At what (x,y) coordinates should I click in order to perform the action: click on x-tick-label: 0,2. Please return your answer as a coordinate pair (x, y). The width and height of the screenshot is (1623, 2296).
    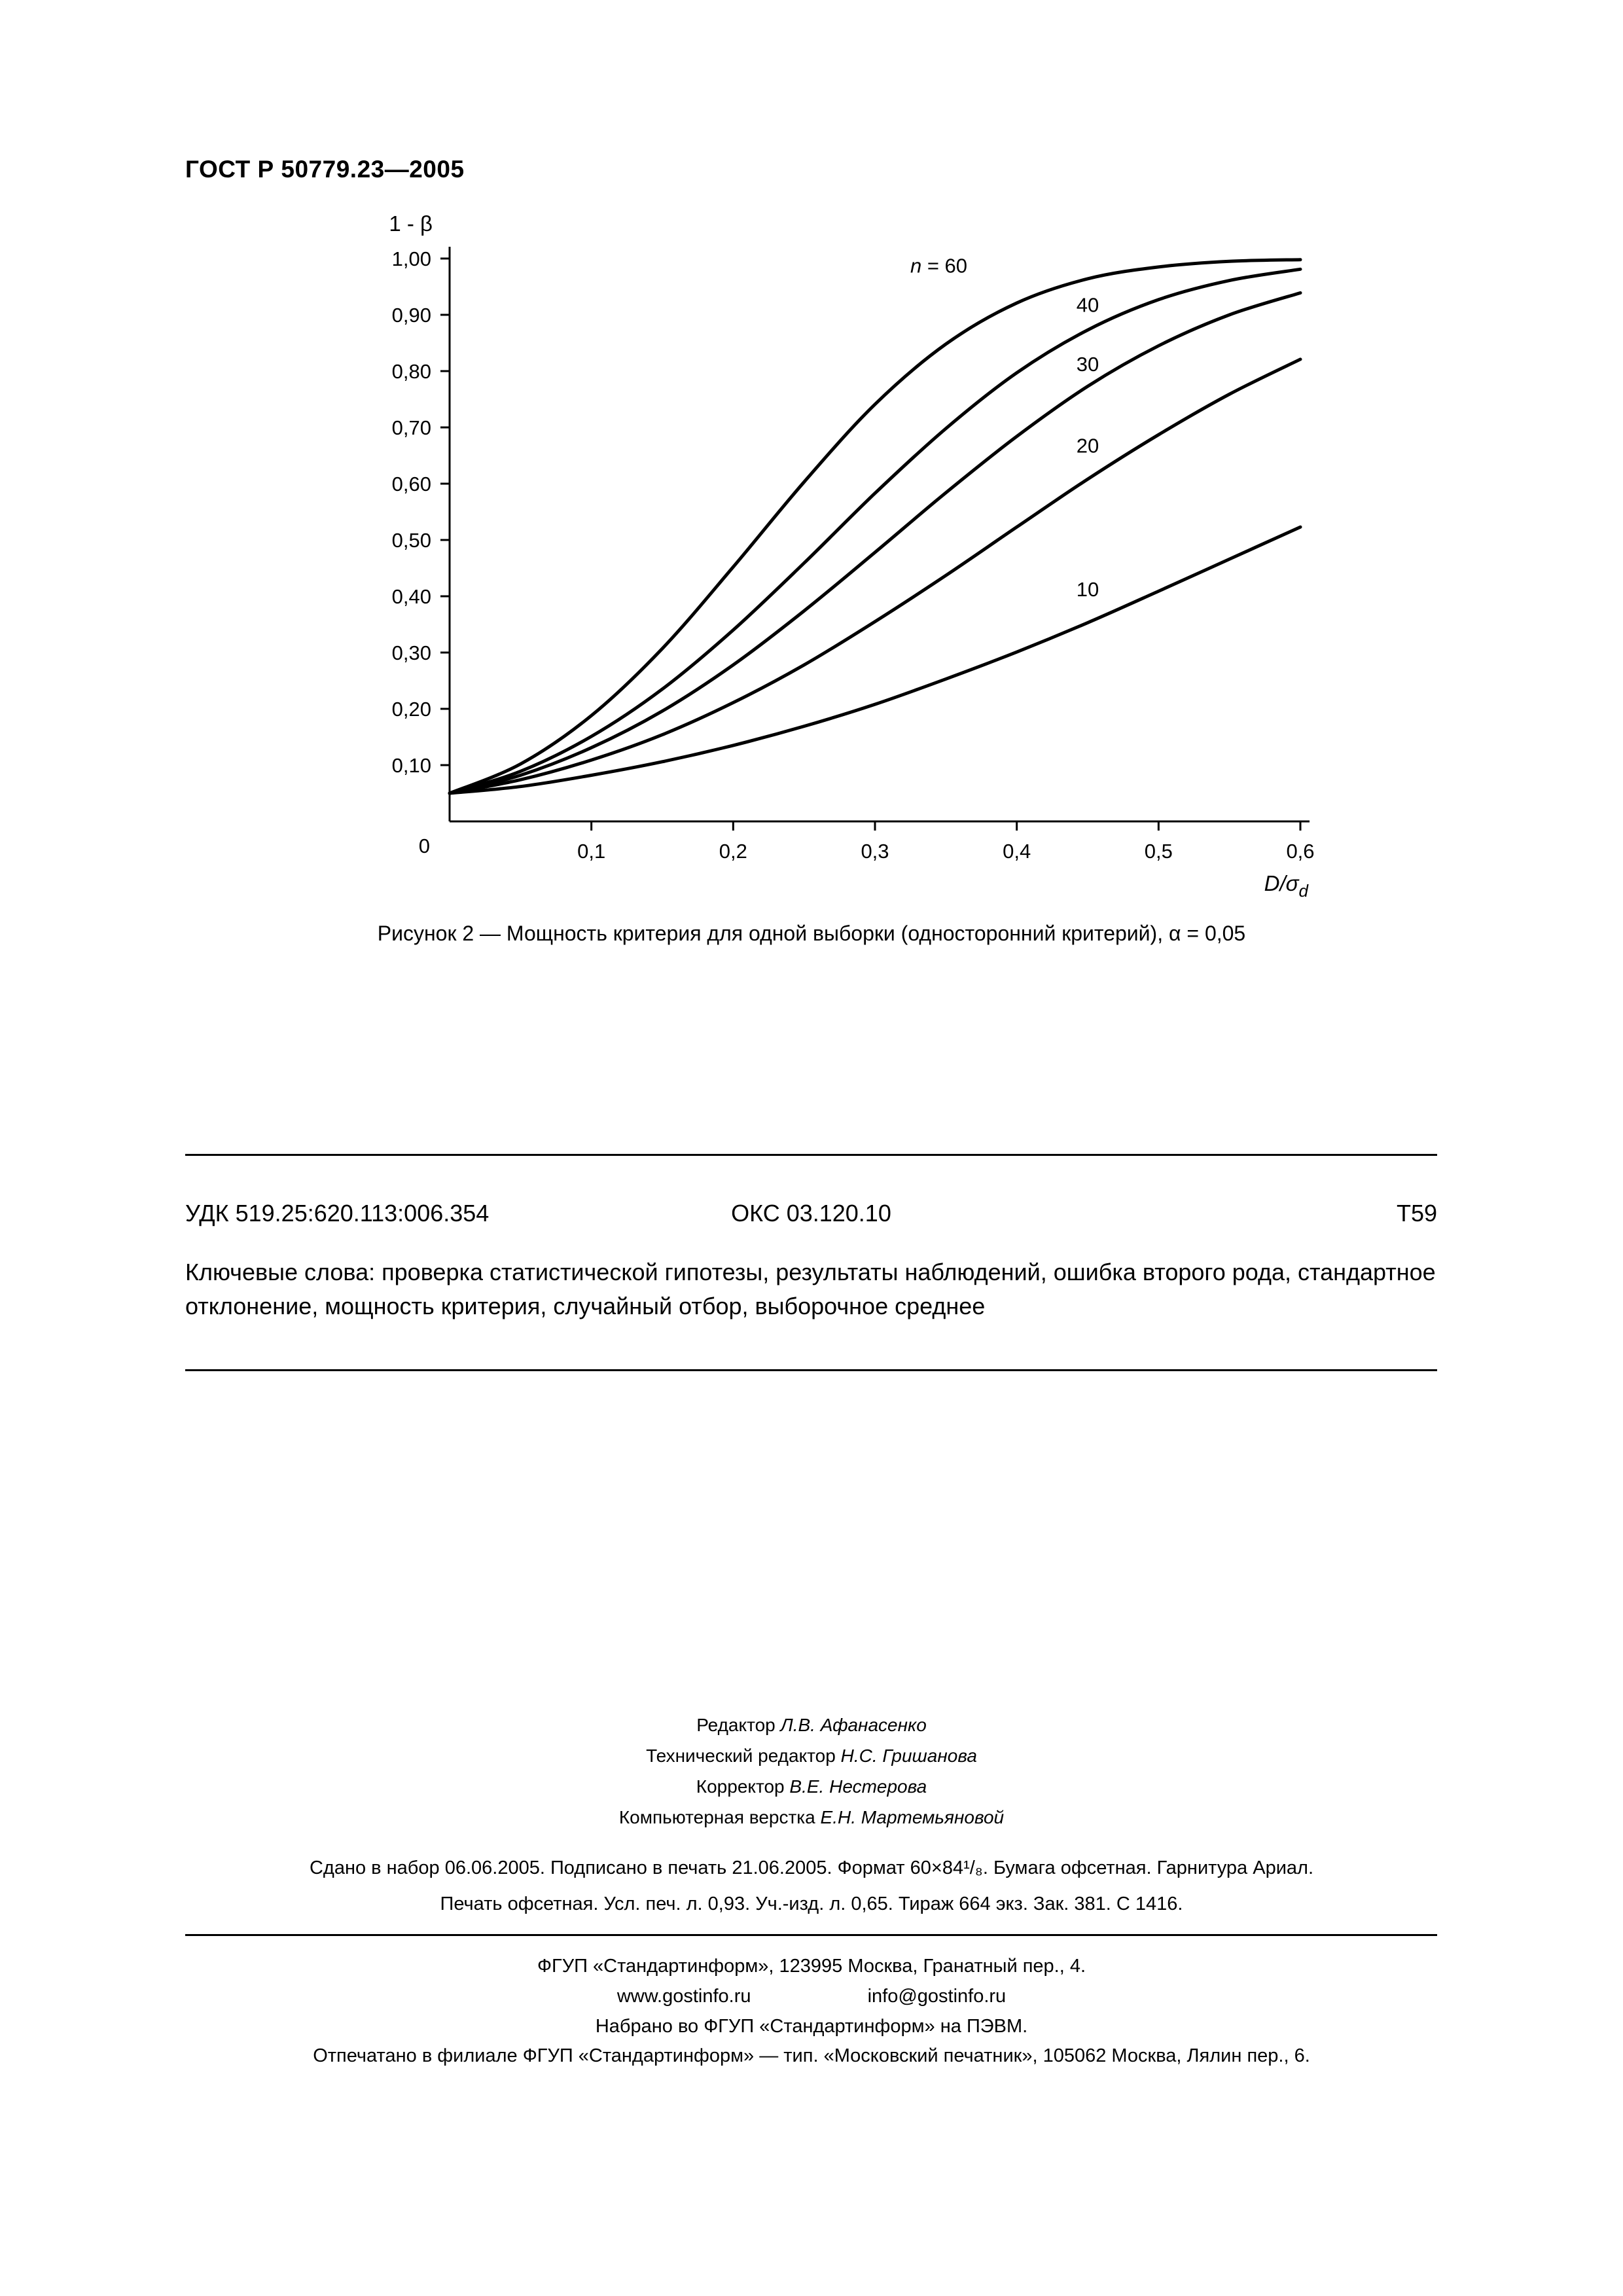
    Looking at the image, I should click on (733, 851).